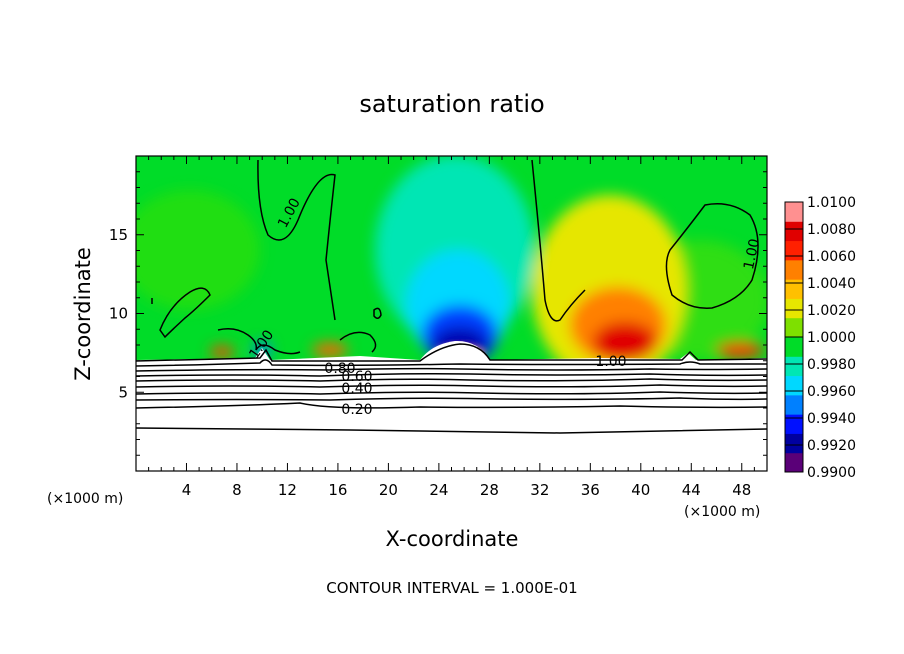 Image resolution: width=904 pixels, height=654 pixels. Describe the element at coordinates (452, 539) in the screenshot. I see `x-axis-label: X-coordinate` at that location.